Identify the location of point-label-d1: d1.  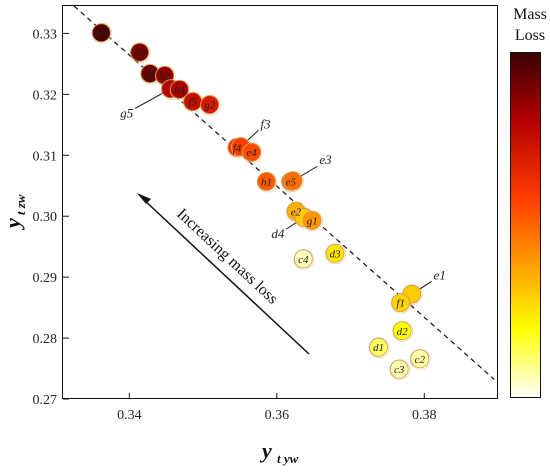
(378, 348).